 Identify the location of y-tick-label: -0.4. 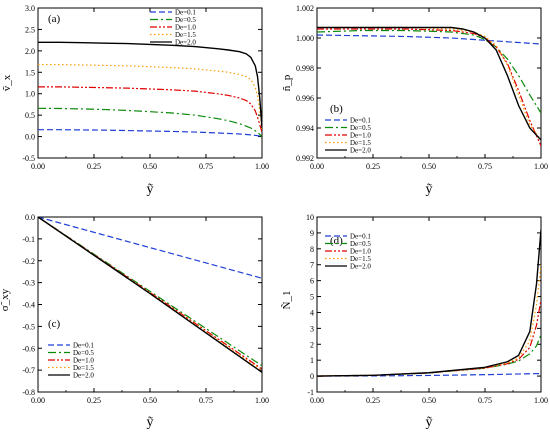
(28, 305).